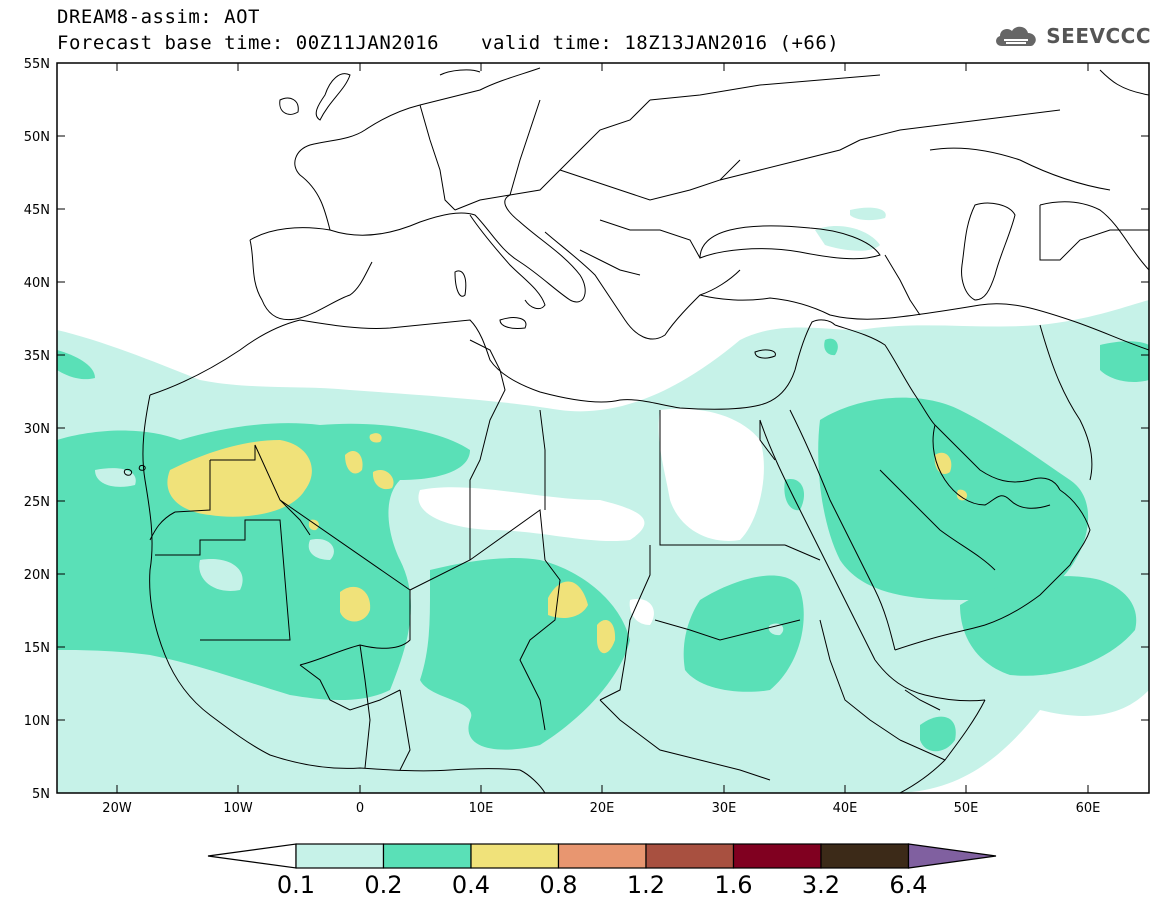 This screenshot has height=905, width=1165. I want to click on seevccc-logo: SEEVCCC, so click(1071, 36).